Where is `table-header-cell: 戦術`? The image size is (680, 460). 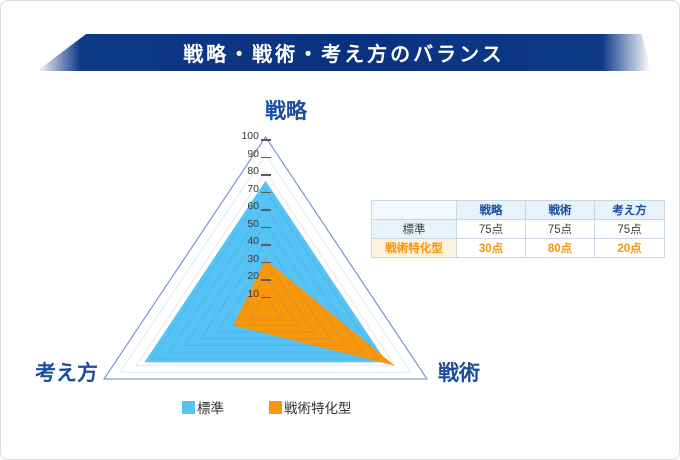 table-header-cell: 戦術 is located at coordinates (560, 210).